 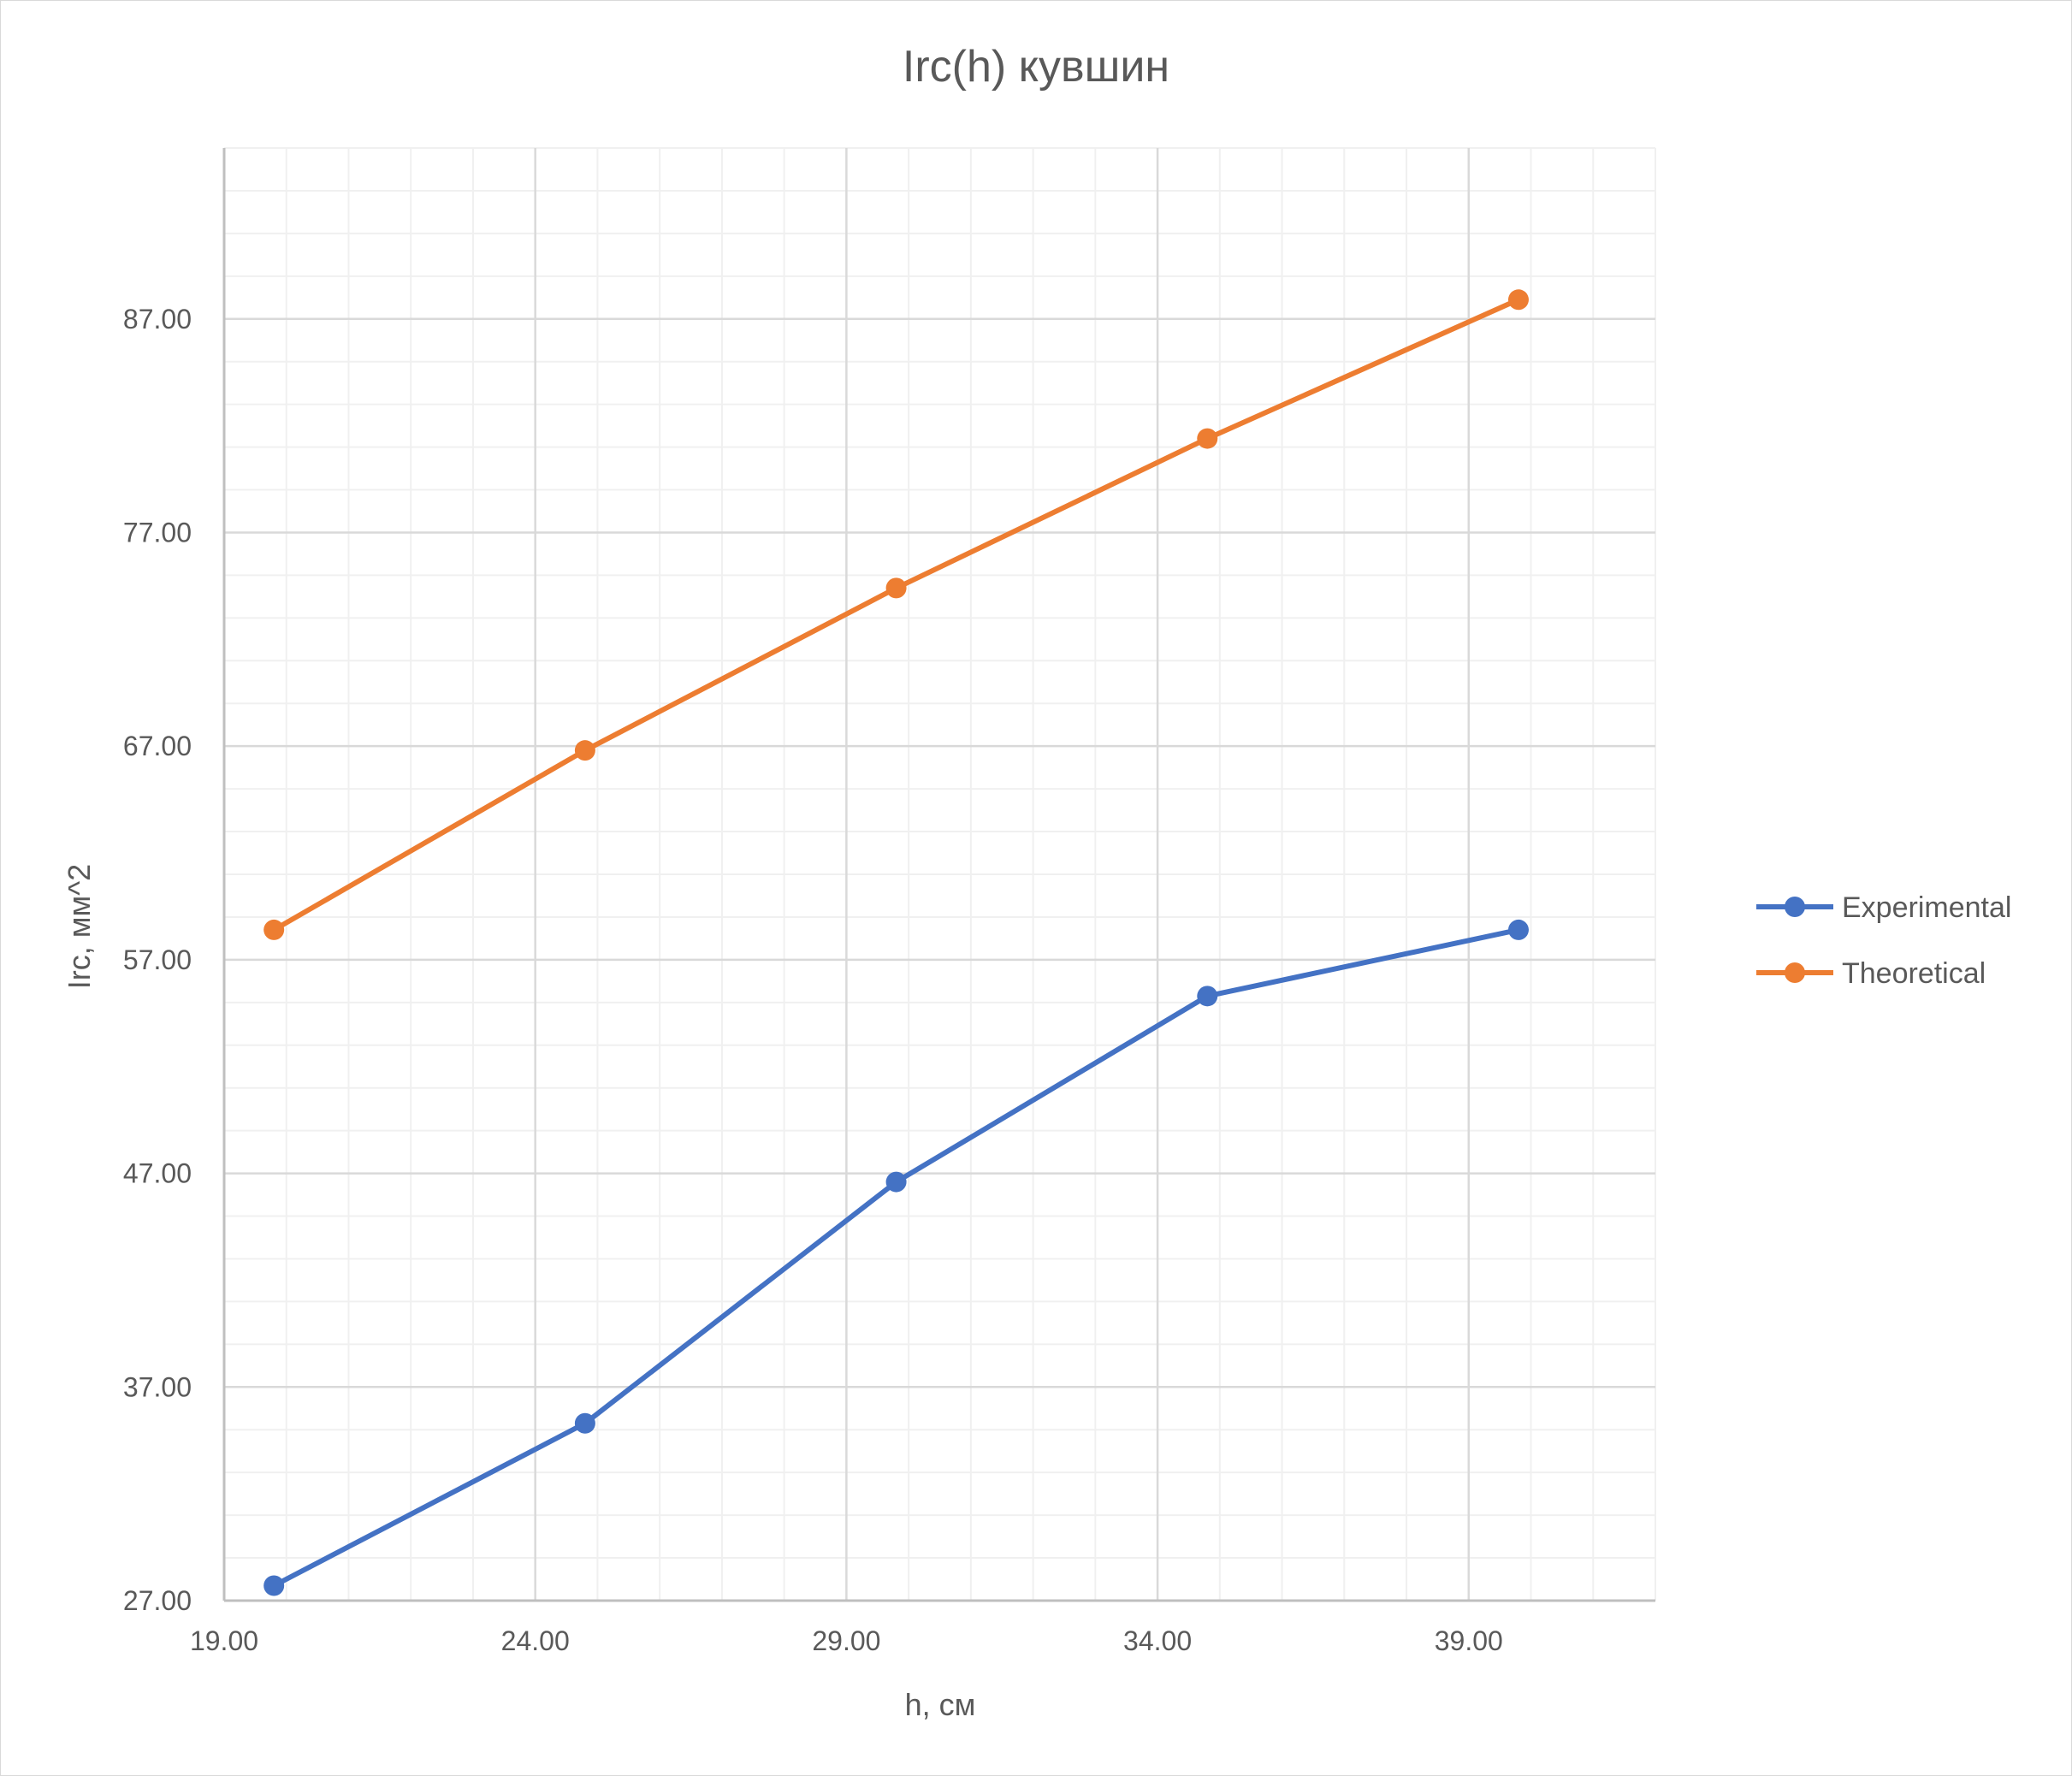 I want to click on legend-item-experimental: Experimental, so click(x=1883, y=907).